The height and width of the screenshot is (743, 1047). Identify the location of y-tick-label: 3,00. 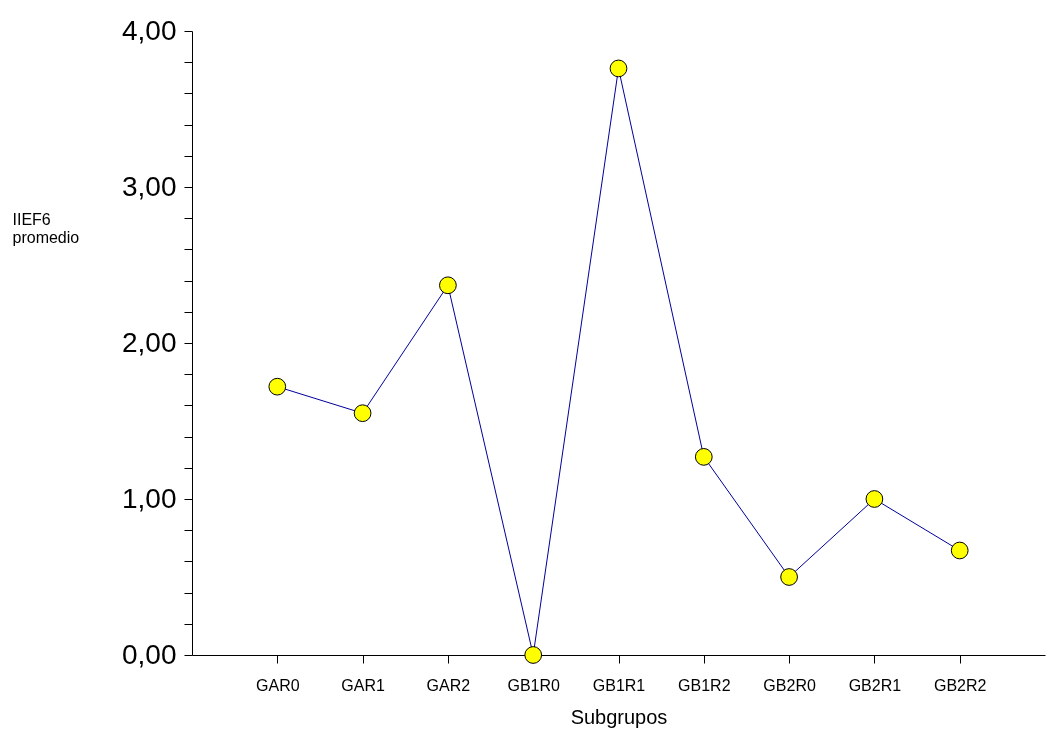
(149, 186).